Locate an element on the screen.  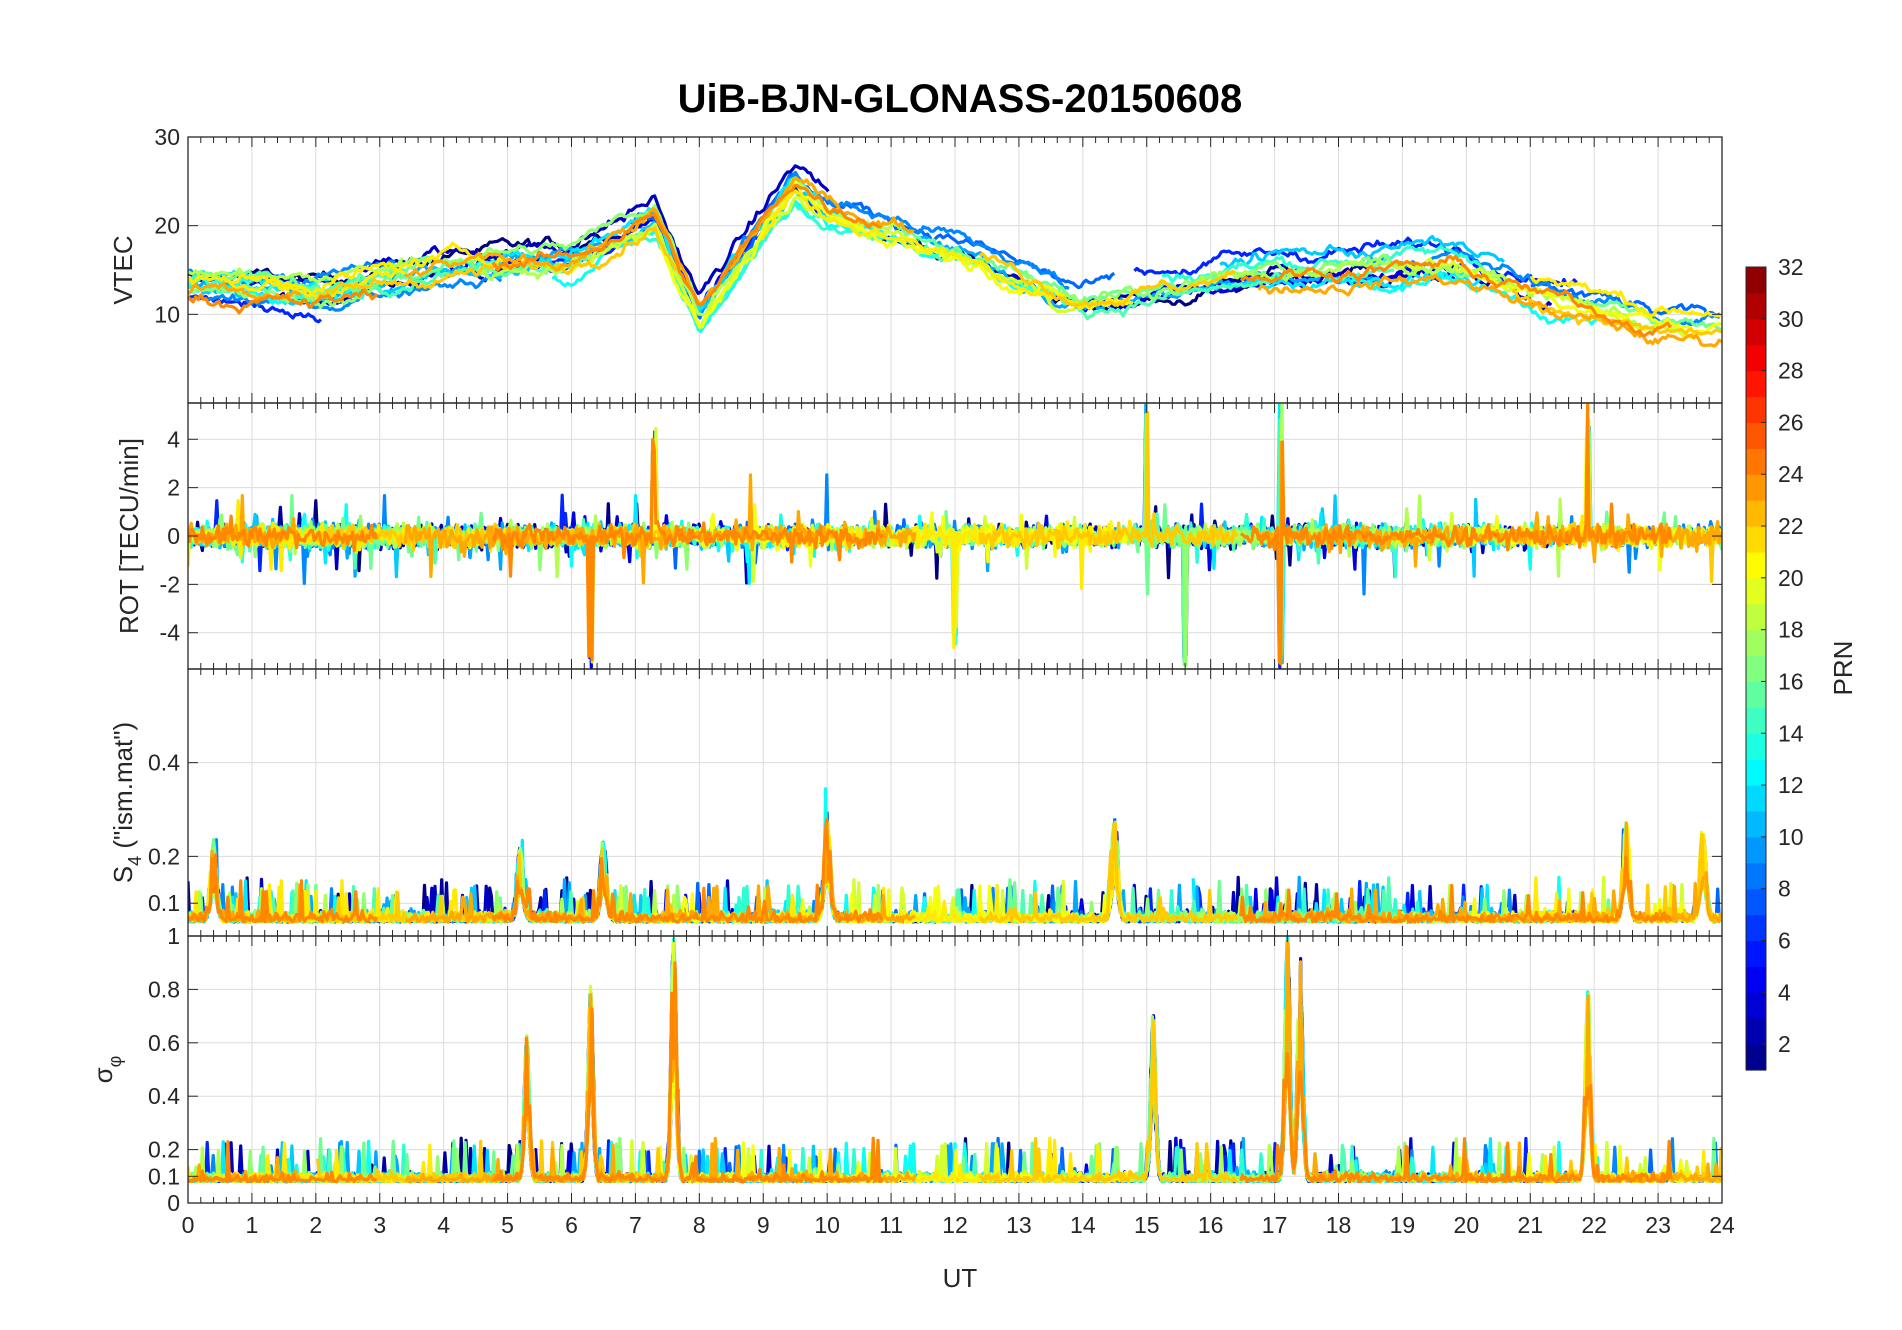
colorbar-tick-label: 26 is located at coordinates (1791, 422).